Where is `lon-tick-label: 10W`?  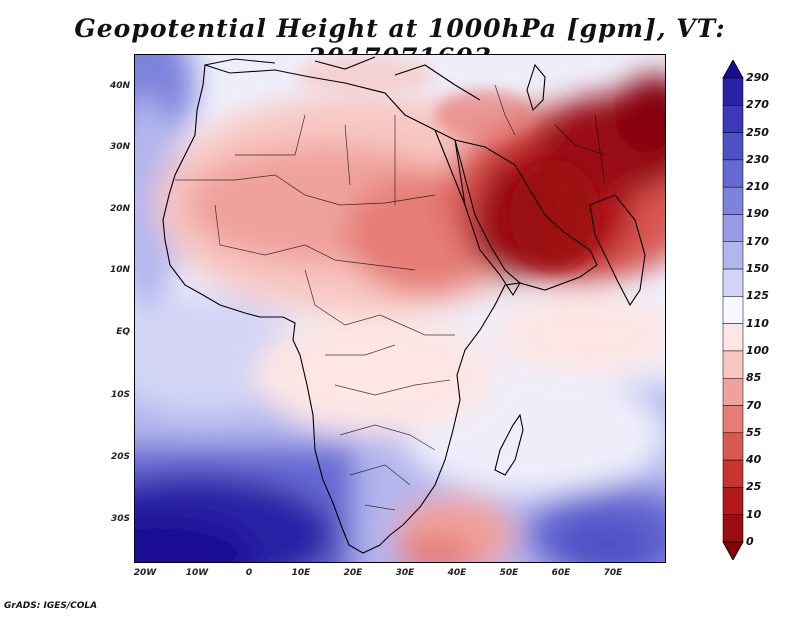
lon-tick-label: 10W is located at coordinates (197, 573).